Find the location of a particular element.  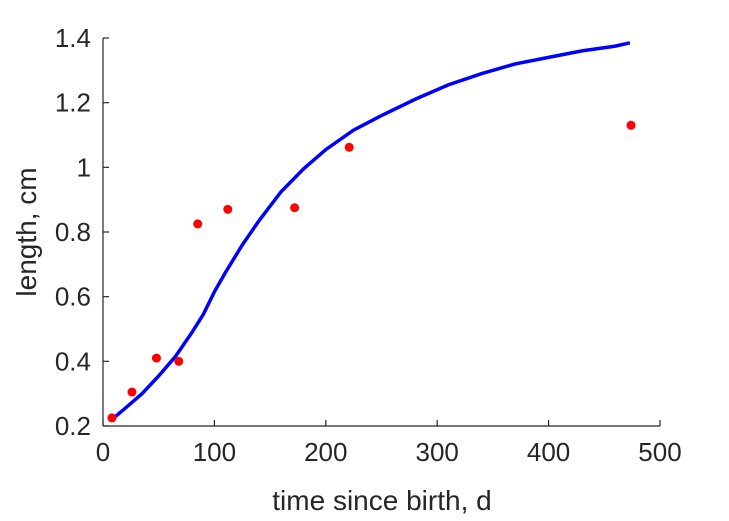

y-axis-ticks: 0.2 0.4 0.6 0.8 1 1.2 1.4 is located at coordinates (82, 232).